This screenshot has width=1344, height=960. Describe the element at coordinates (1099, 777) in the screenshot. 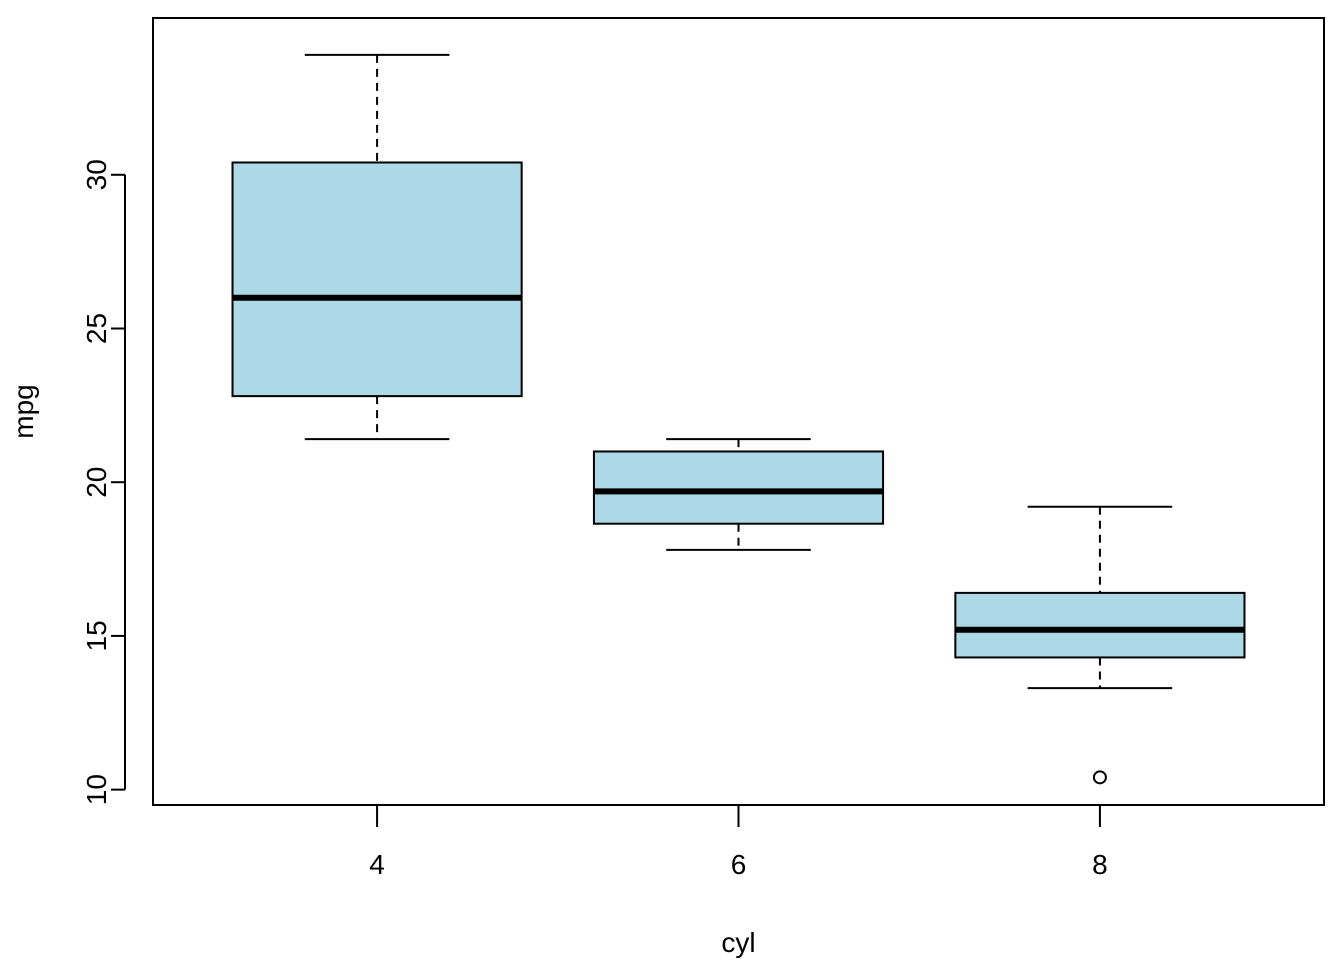

I see `outlier-point` at that location.